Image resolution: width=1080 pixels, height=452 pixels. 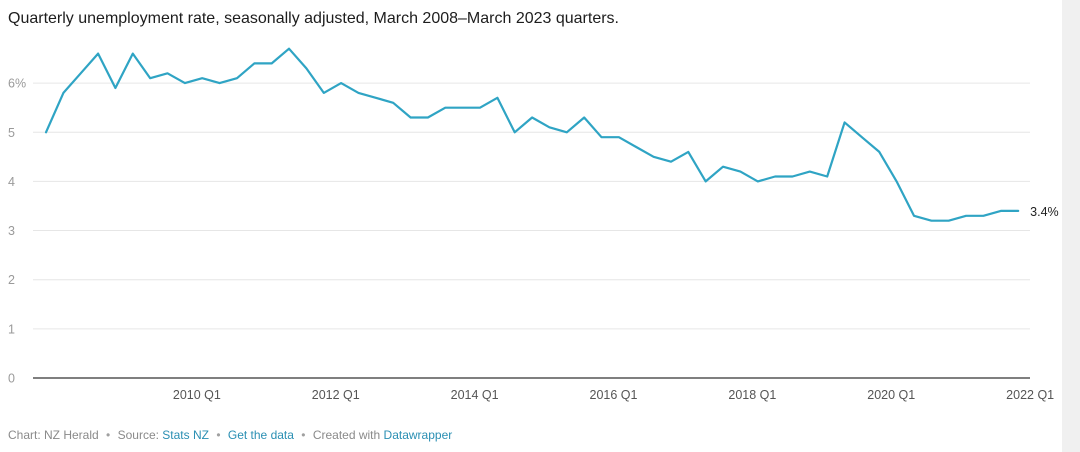 What do you see at coordinates (1030, 395) in the screenshot?
I see `x-tick-label: 2022 Q1` at bounding box center [1030, 395].